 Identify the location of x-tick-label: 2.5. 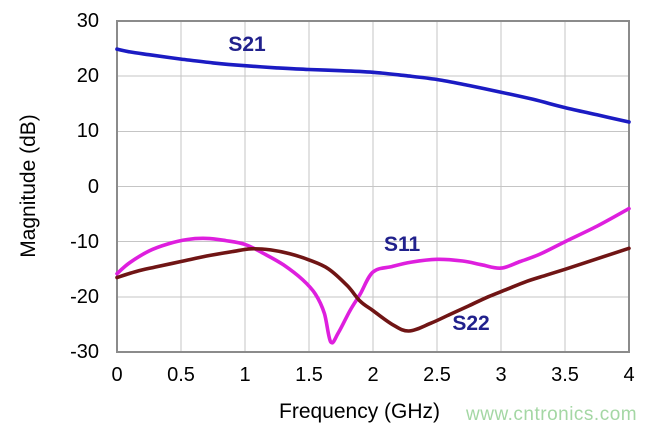
(437, 375).